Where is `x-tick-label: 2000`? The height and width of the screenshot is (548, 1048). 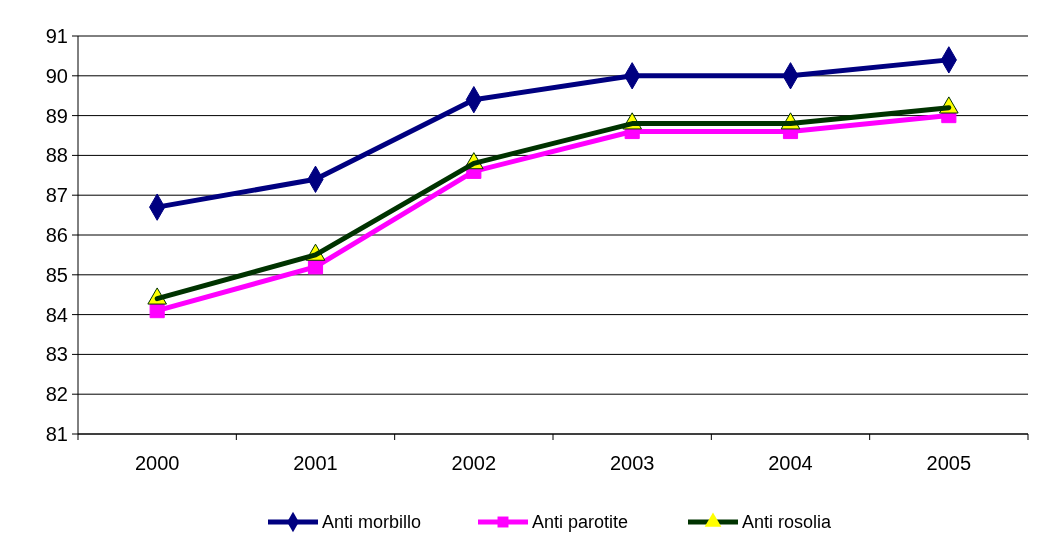
x-tick-label: 2000 is located at coordinates (157, 463).